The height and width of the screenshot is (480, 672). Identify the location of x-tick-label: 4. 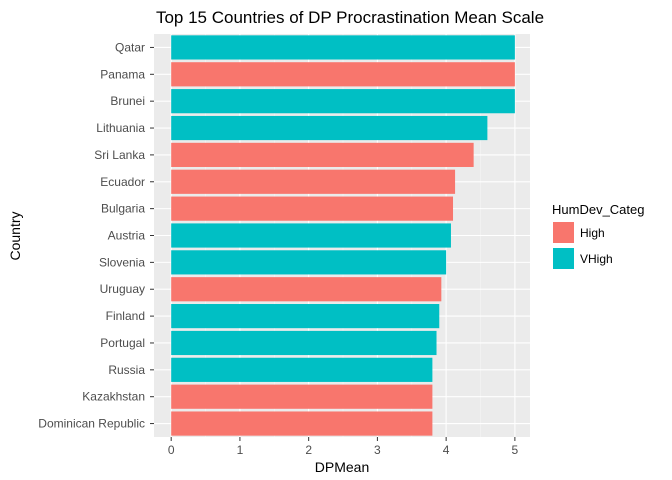
(446, 450).